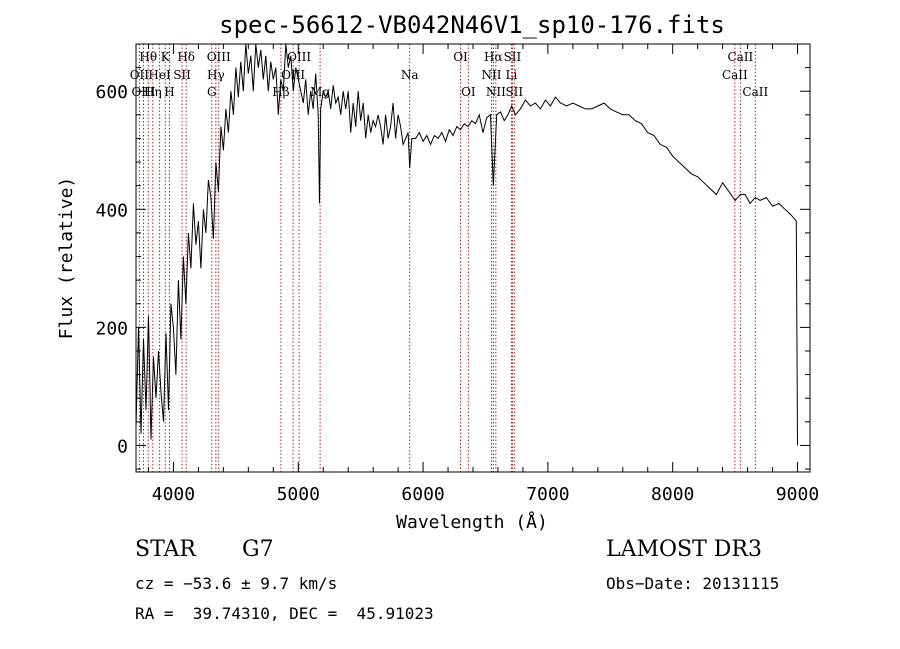 The image size is (900, 649). I want to click on line-label: H, so click(169, 92).